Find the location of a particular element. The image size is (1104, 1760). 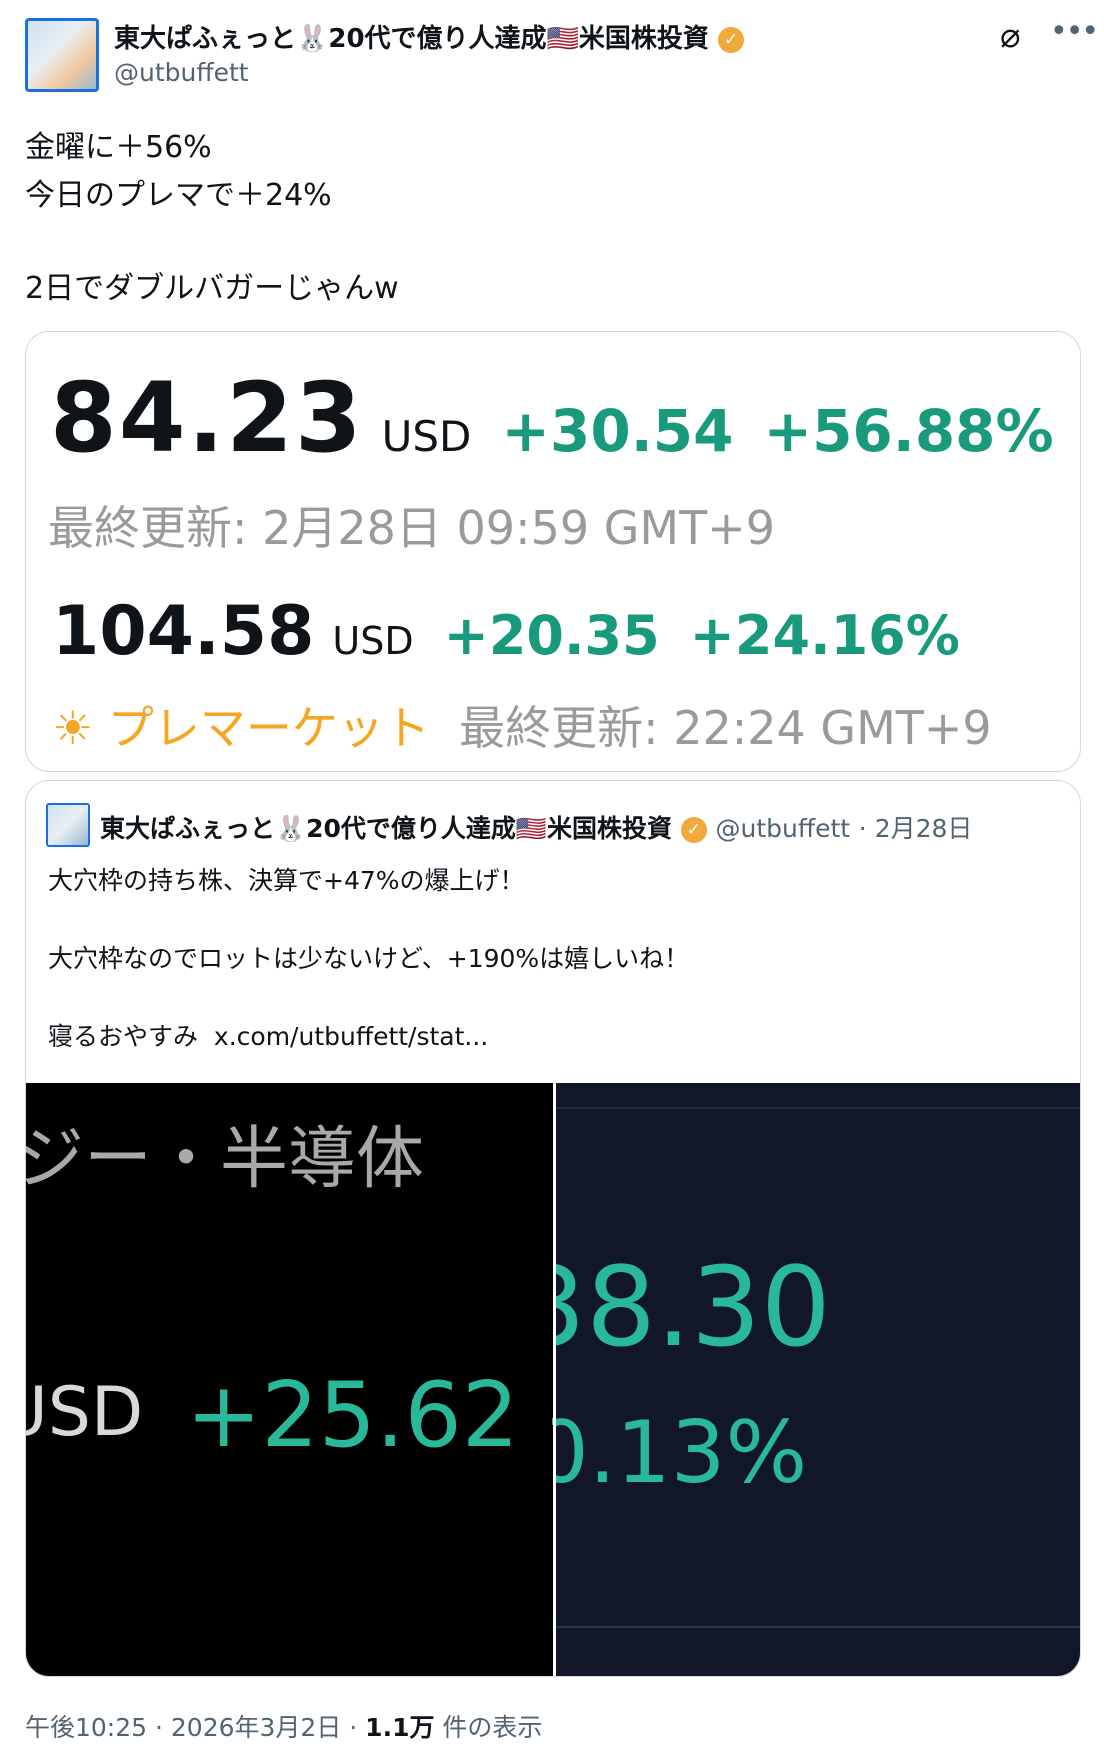

tweet-footer: 午後10:25 · 2026年3月2日 · 1.1万 件の表示 is located at coordinates (283, 1726).